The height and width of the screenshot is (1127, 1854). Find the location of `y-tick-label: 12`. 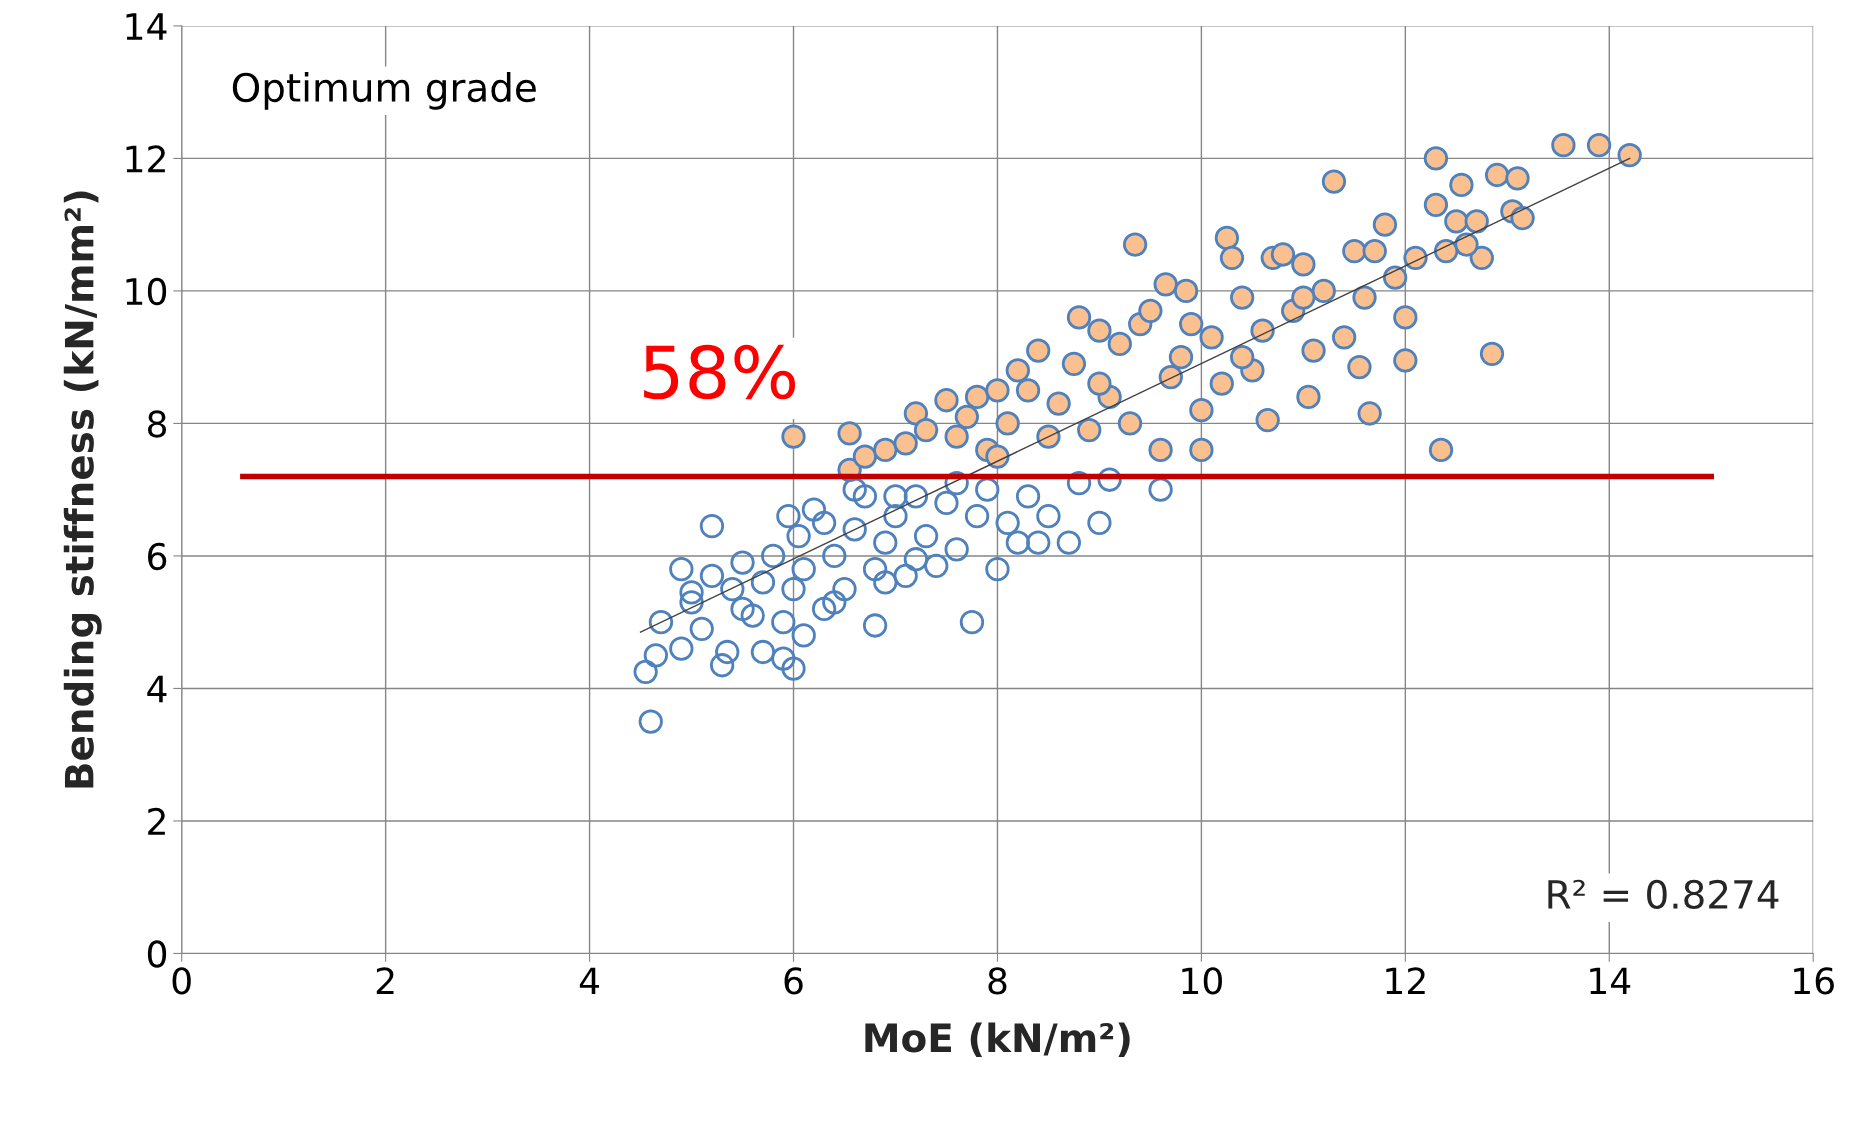

y-tick-label: 12 is located at coordinates (145, 159).